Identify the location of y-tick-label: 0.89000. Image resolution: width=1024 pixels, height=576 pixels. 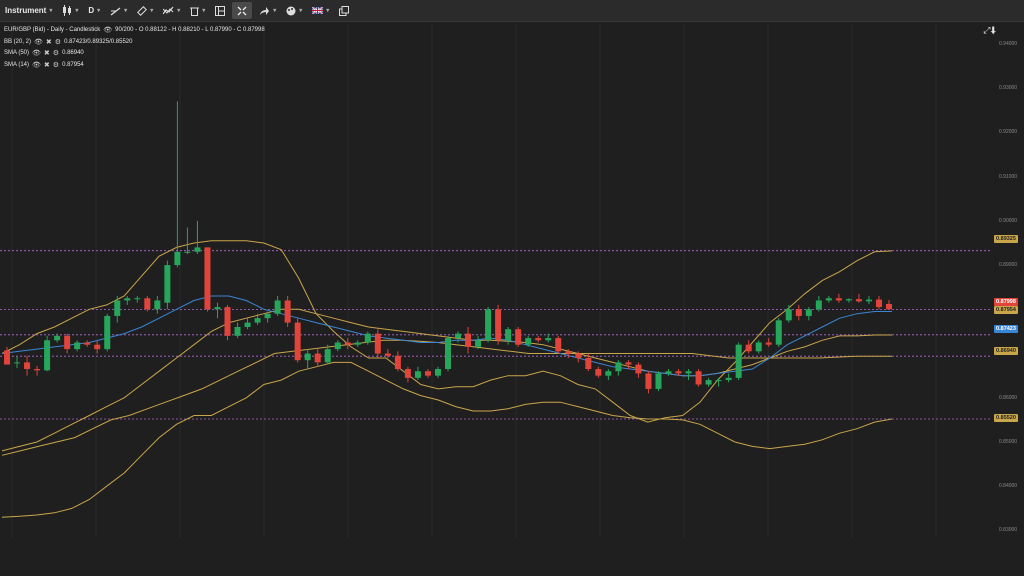
(1008, 265).